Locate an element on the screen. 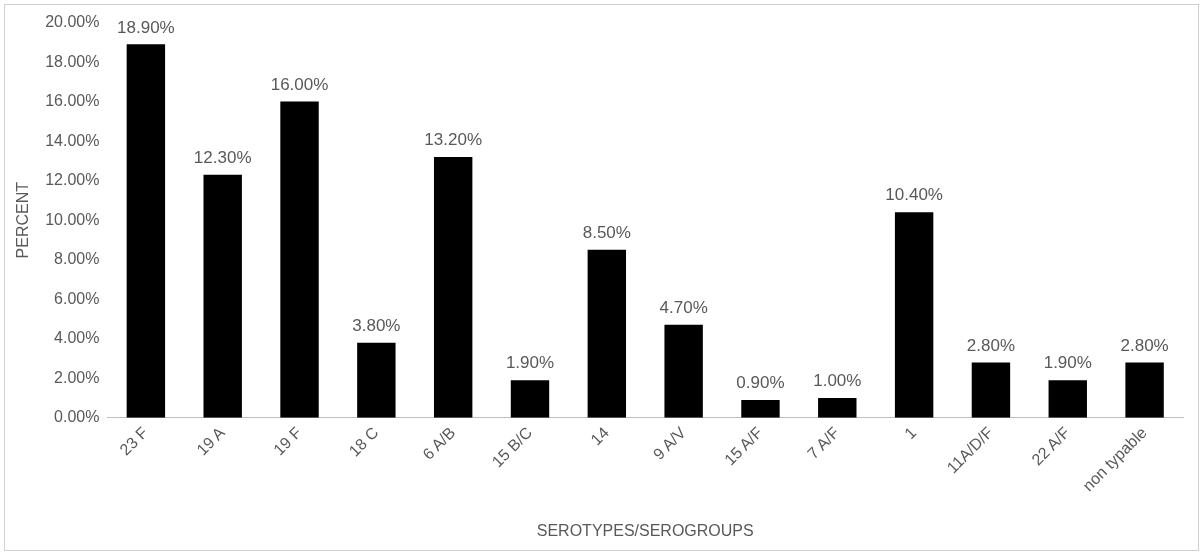 The width and height of the screenshot is (1203, 555). y-tick-label: 10.00% is located at coordinates (72, 219).